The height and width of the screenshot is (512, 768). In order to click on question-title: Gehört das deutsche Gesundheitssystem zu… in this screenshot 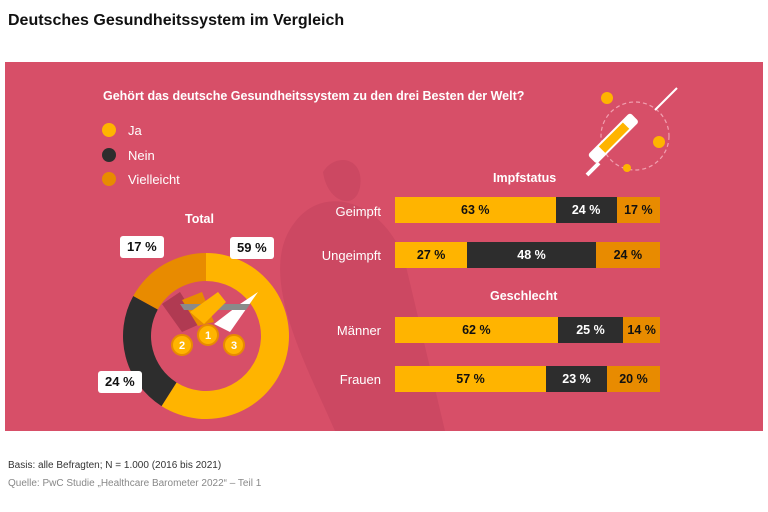, I will do `click(314, 96)`.